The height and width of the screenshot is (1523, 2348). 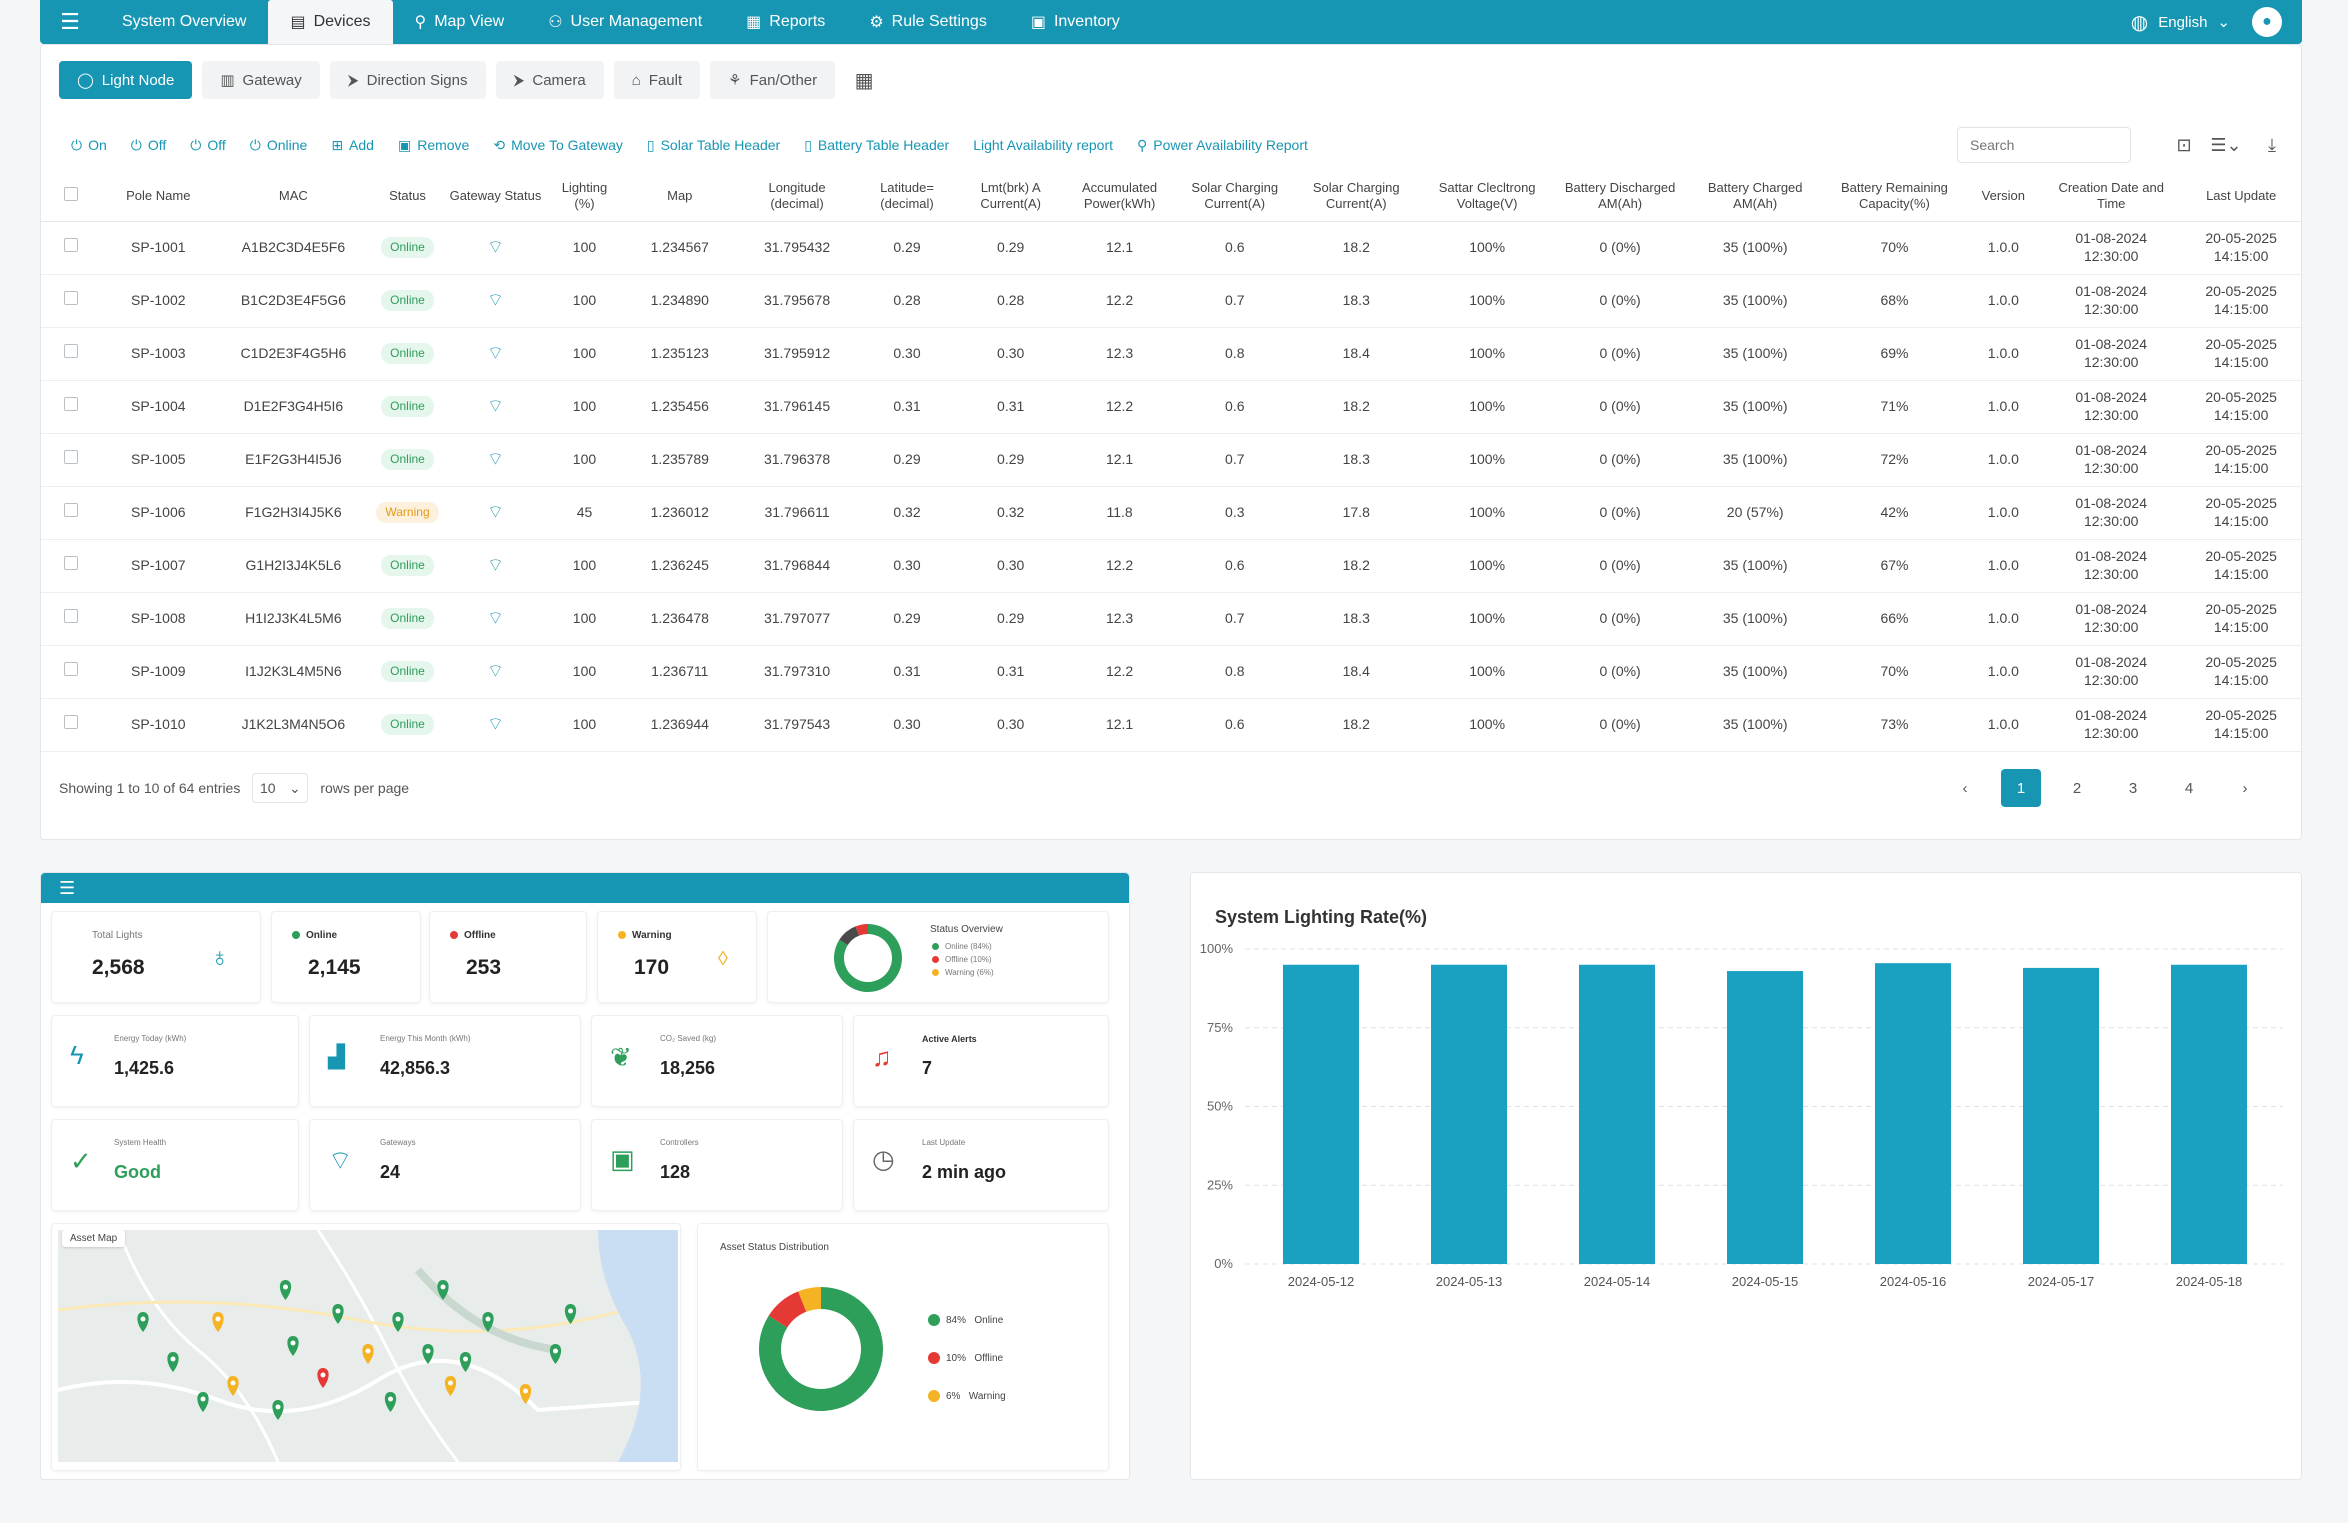 I want to click on action-off-button-2: ⏻ Off, so click(x=208, y=145).